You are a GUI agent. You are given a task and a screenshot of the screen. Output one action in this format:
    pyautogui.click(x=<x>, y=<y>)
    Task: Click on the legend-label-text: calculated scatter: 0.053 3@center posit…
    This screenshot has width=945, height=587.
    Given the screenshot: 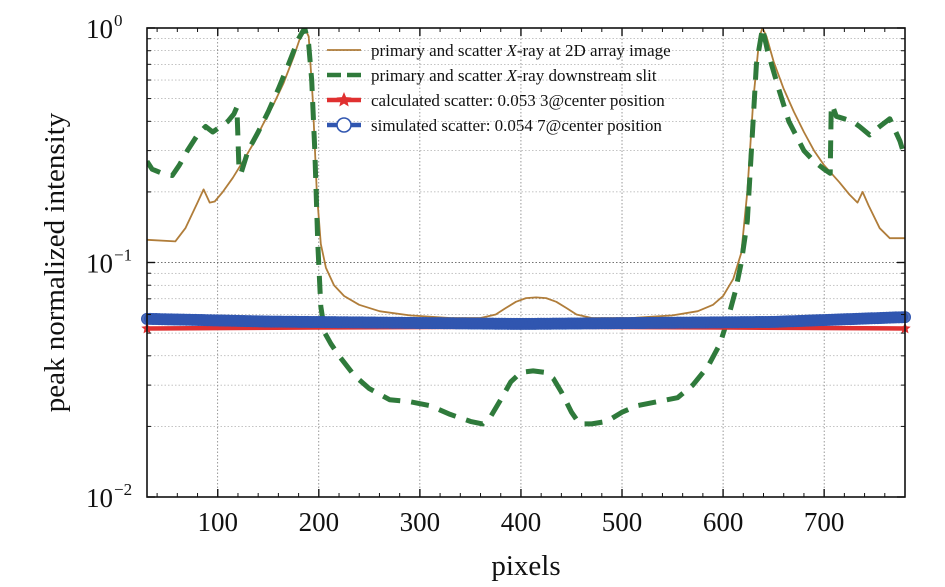 What is the action you would take?
    pyautogui.click(x=518, y=100)
    